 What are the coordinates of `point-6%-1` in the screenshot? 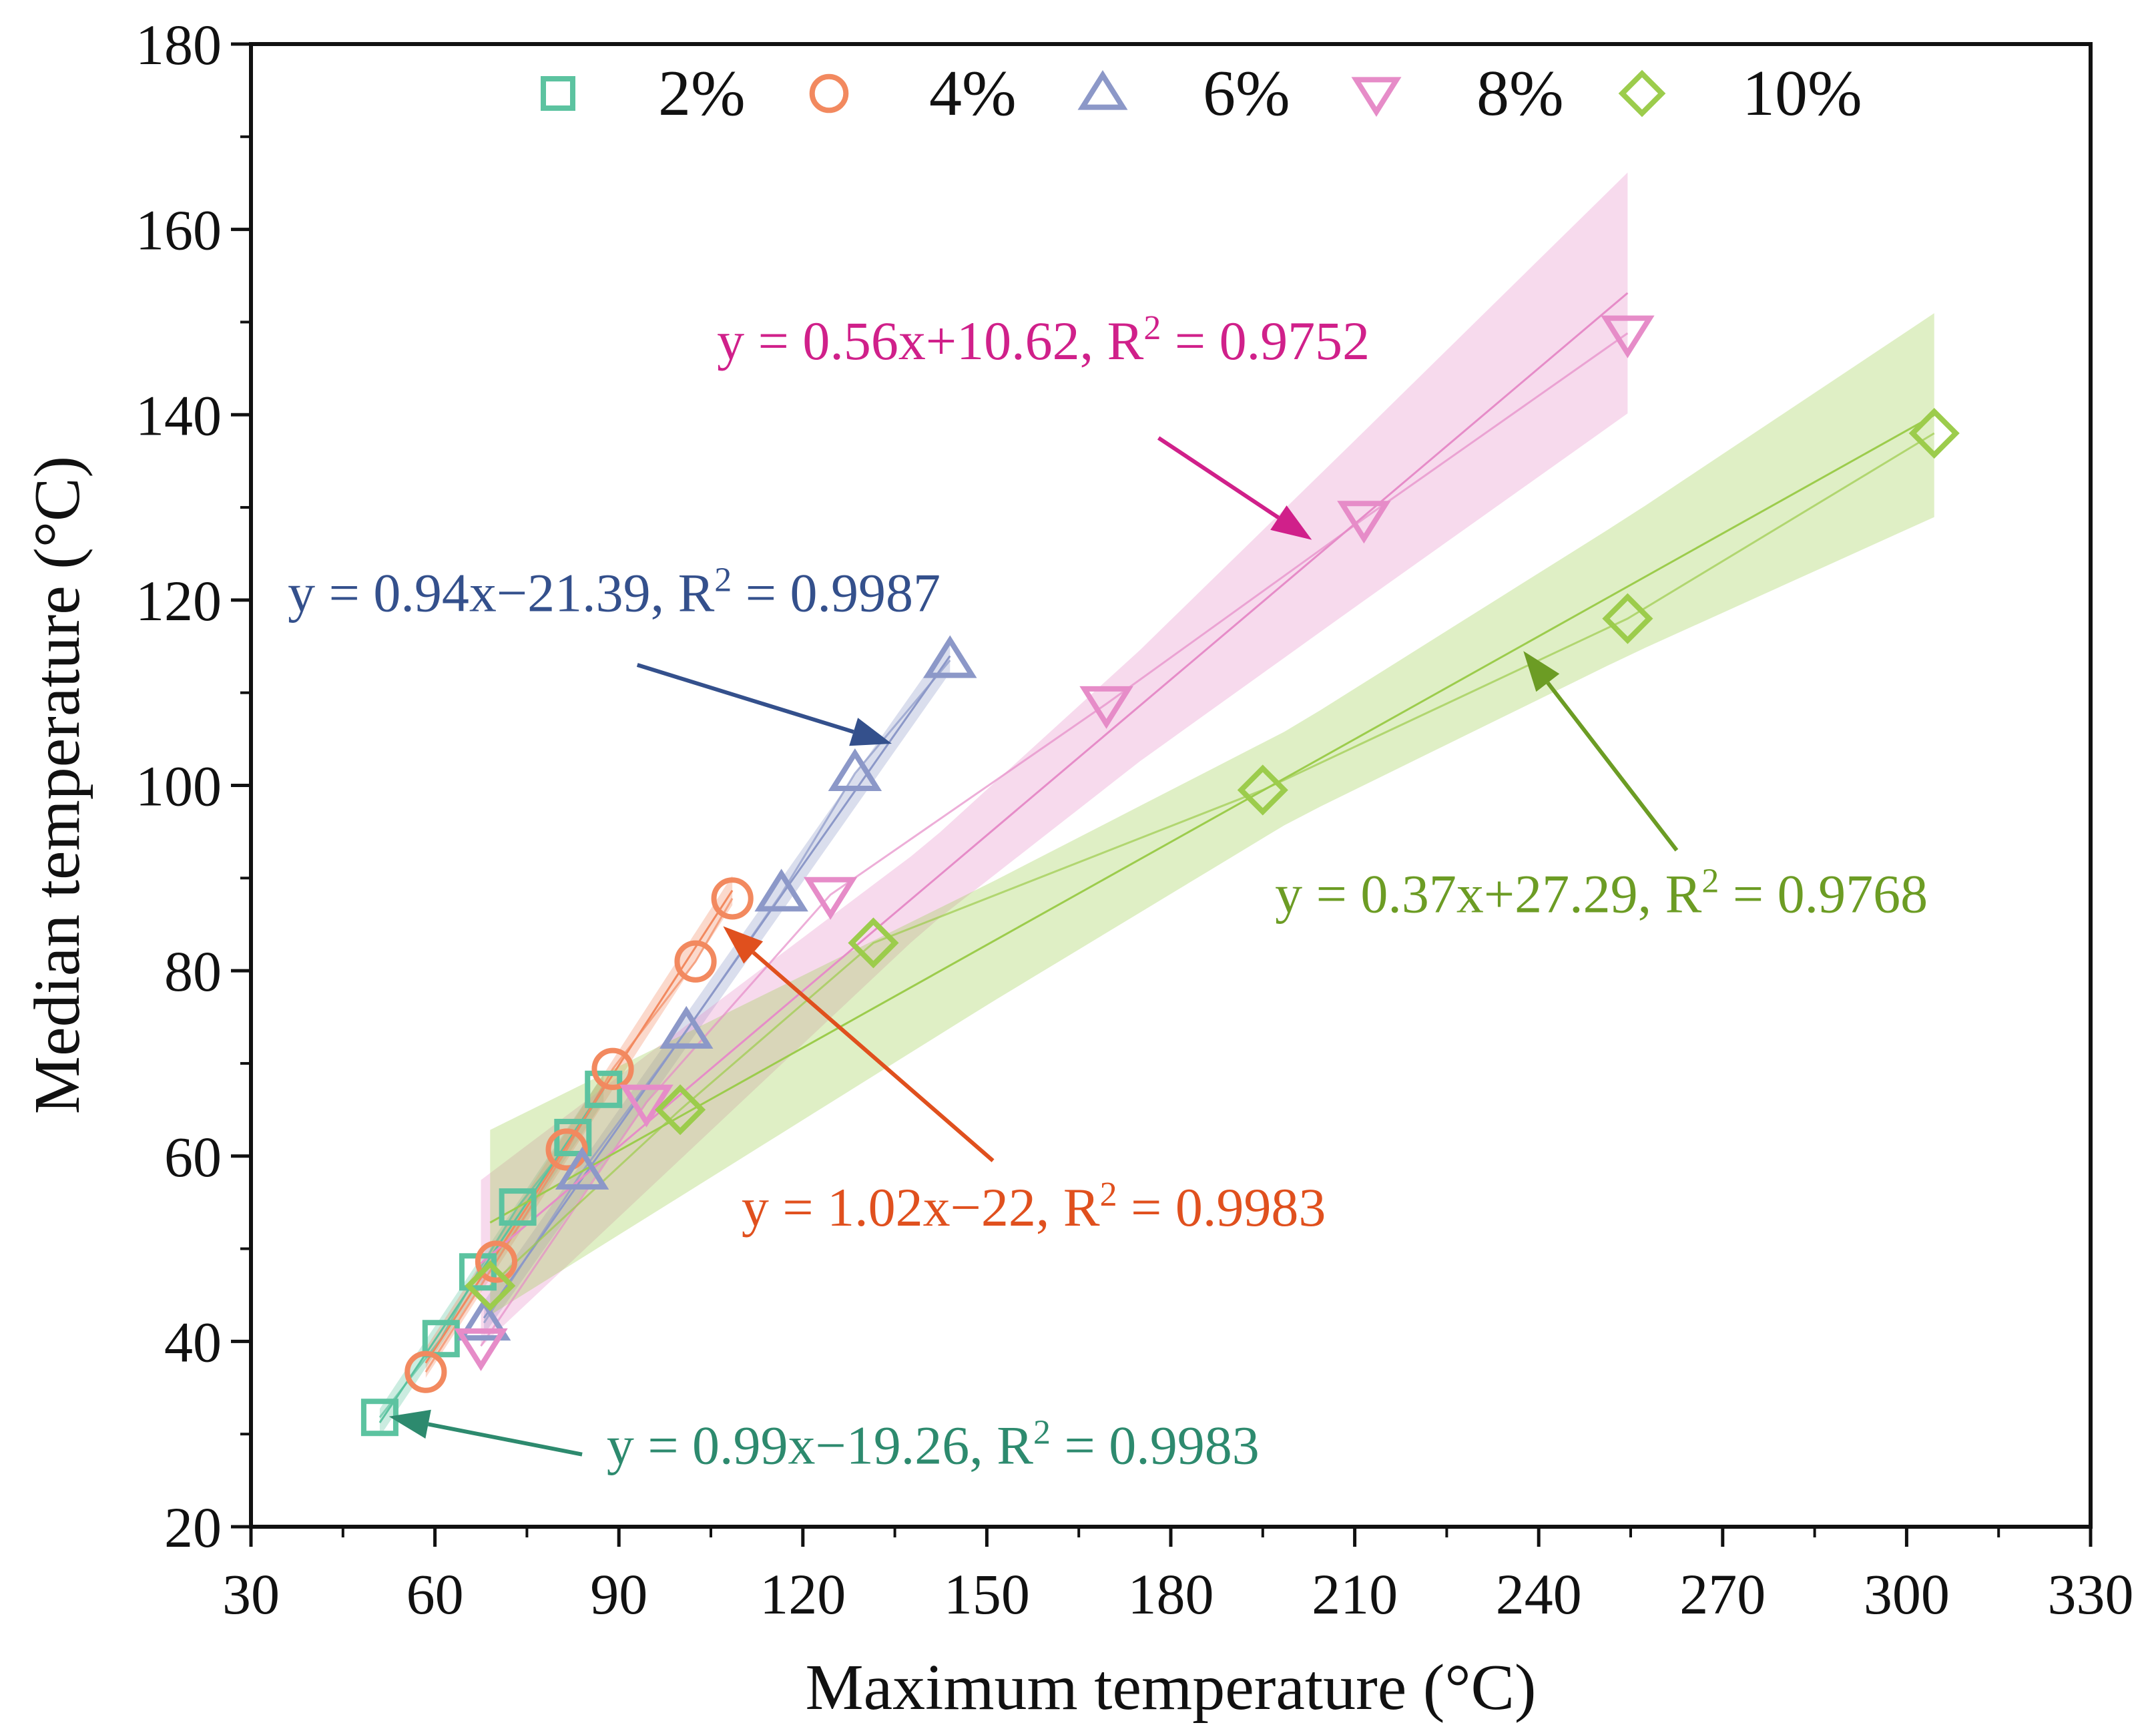 It's located at (582, 1168).